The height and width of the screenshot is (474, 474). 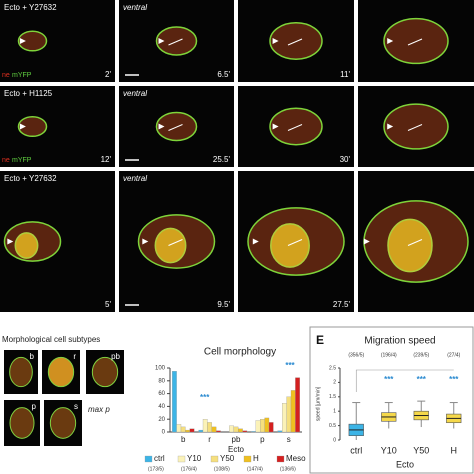 I want to click on chart-title: Cell morphology, so click(x=240, y=352).